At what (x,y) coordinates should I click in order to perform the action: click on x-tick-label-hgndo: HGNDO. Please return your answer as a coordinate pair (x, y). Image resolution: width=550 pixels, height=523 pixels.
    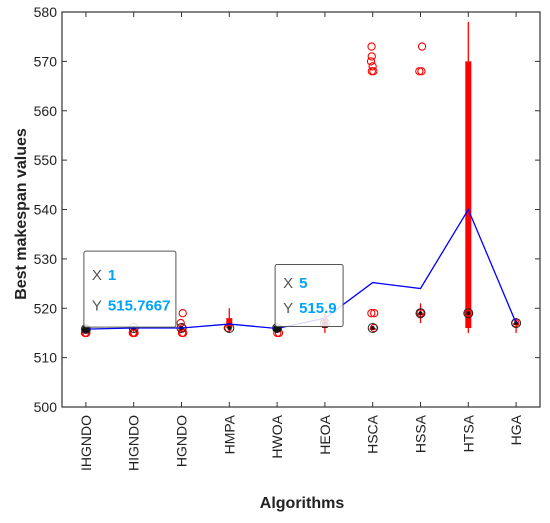
    Looking at the image, I should click on (182, 441).